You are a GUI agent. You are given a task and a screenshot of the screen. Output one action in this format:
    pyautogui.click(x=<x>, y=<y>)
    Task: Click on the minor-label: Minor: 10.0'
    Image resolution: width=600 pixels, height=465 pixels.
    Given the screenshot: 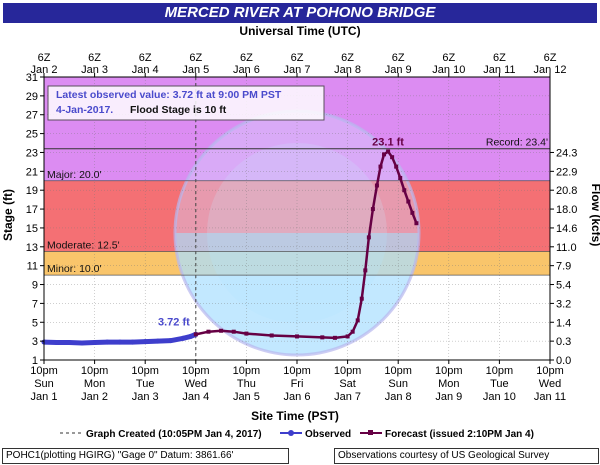 What is the action you would take?
    pyautogui.click(x=74, y=269)
    